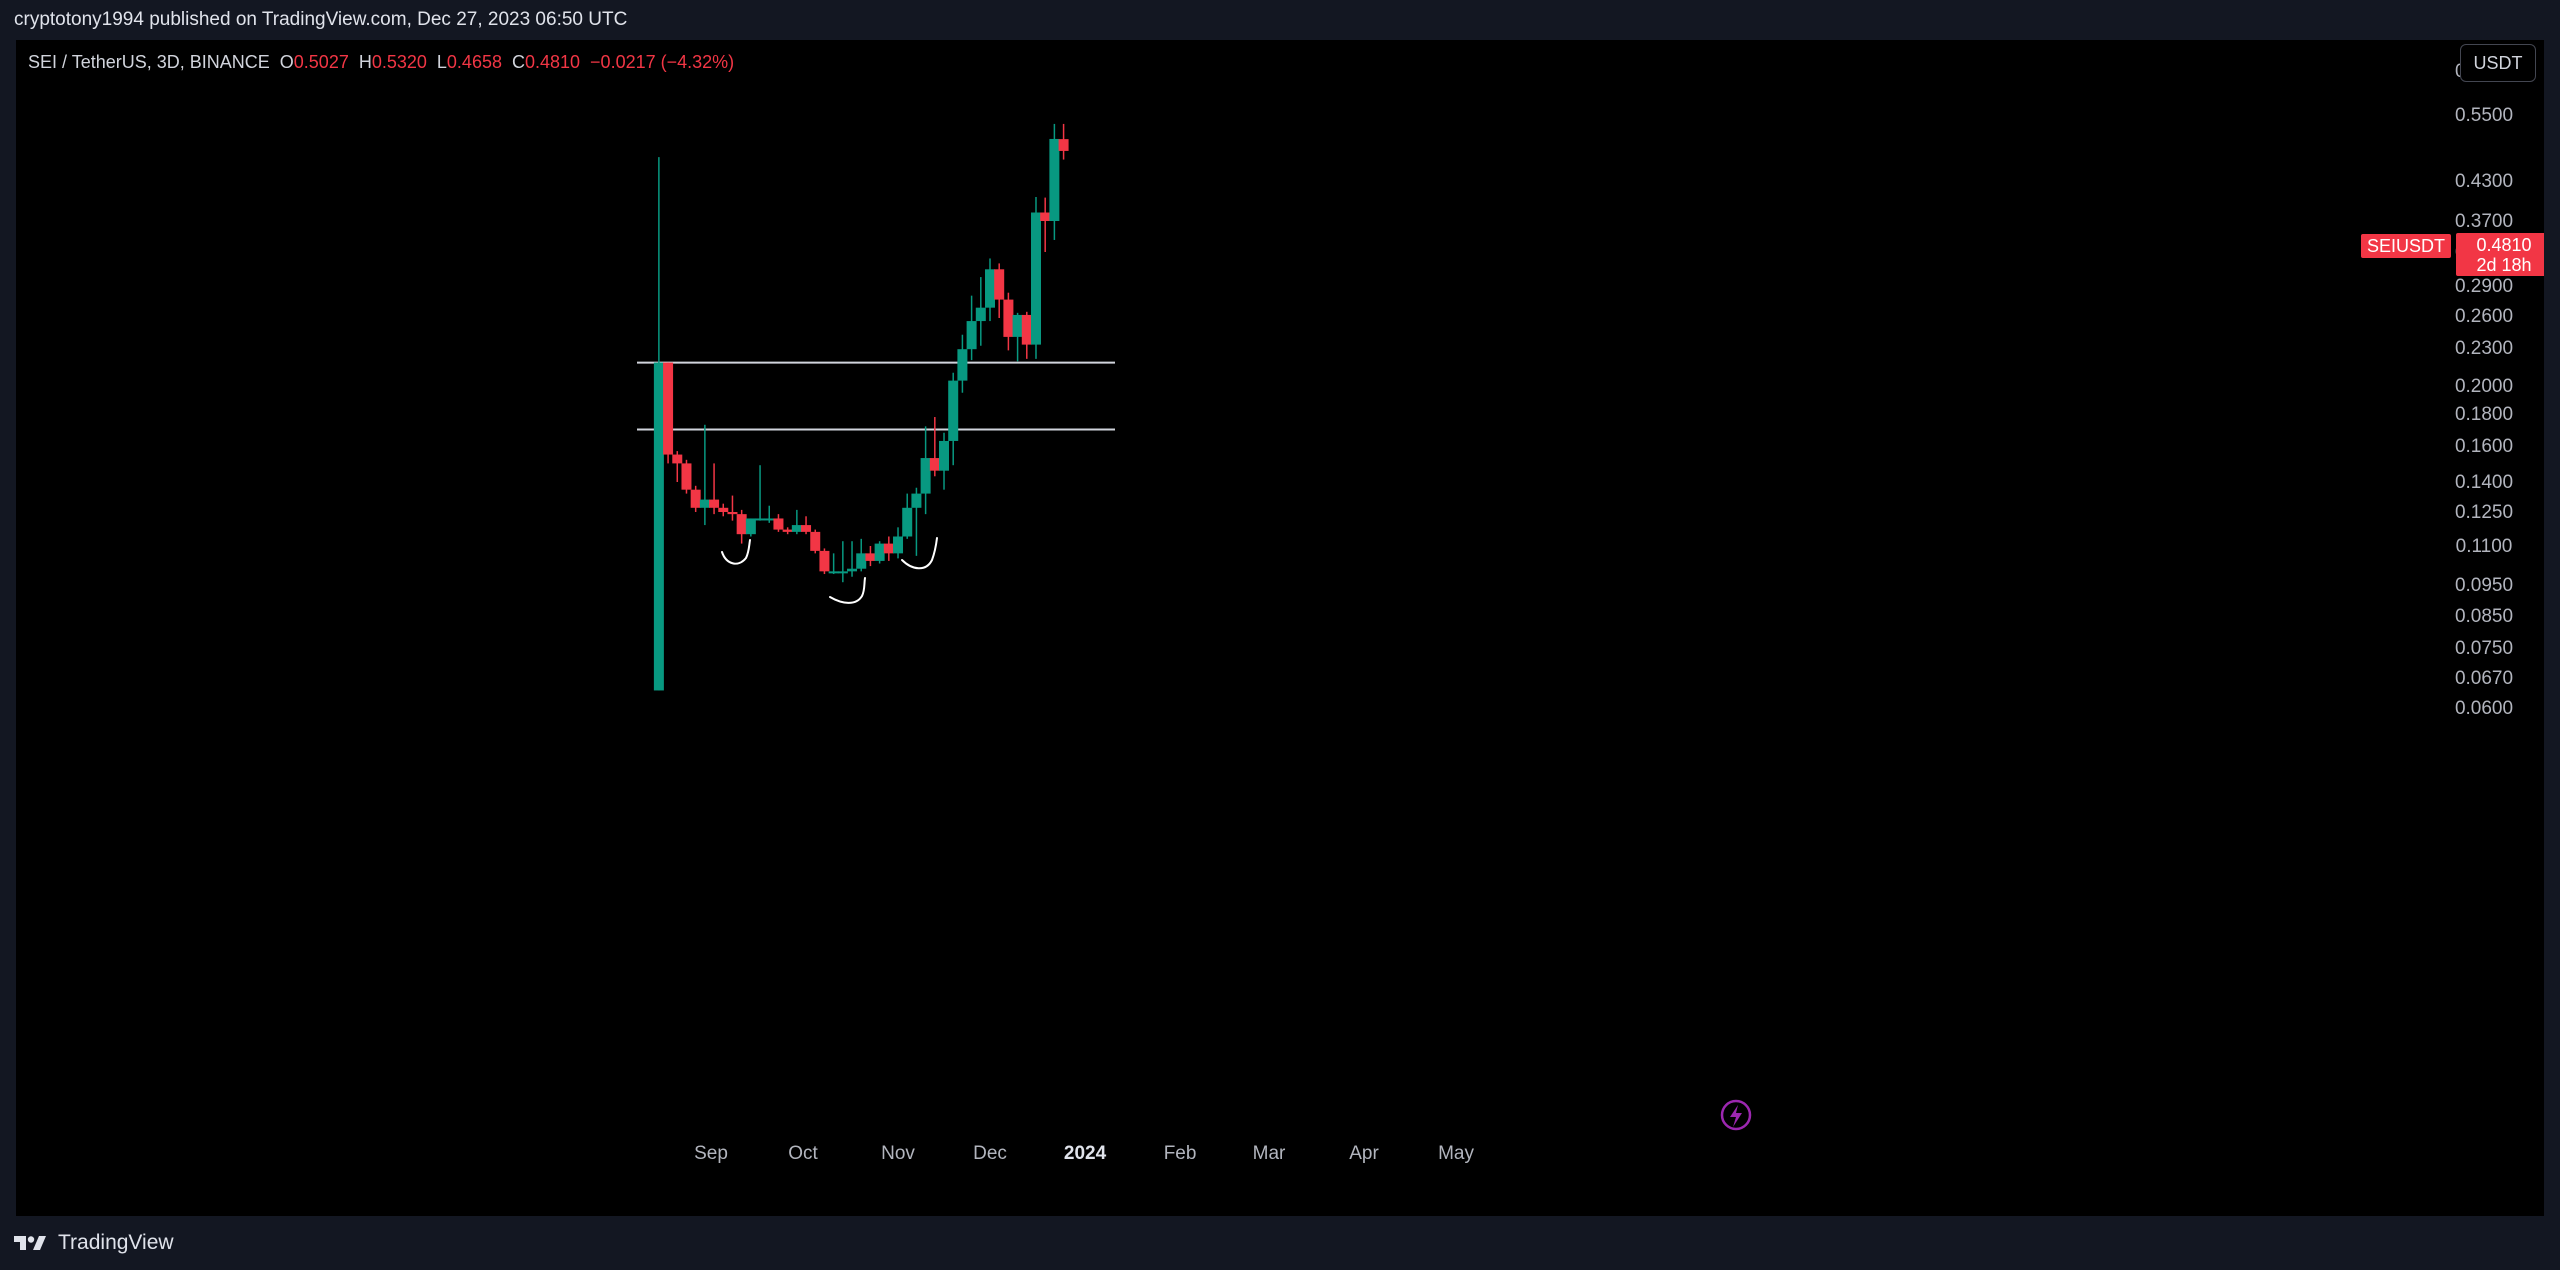  Describe the element at coordinates (803, 1153) in the screenshot. I see `x-tick-label: Oct` at that location.